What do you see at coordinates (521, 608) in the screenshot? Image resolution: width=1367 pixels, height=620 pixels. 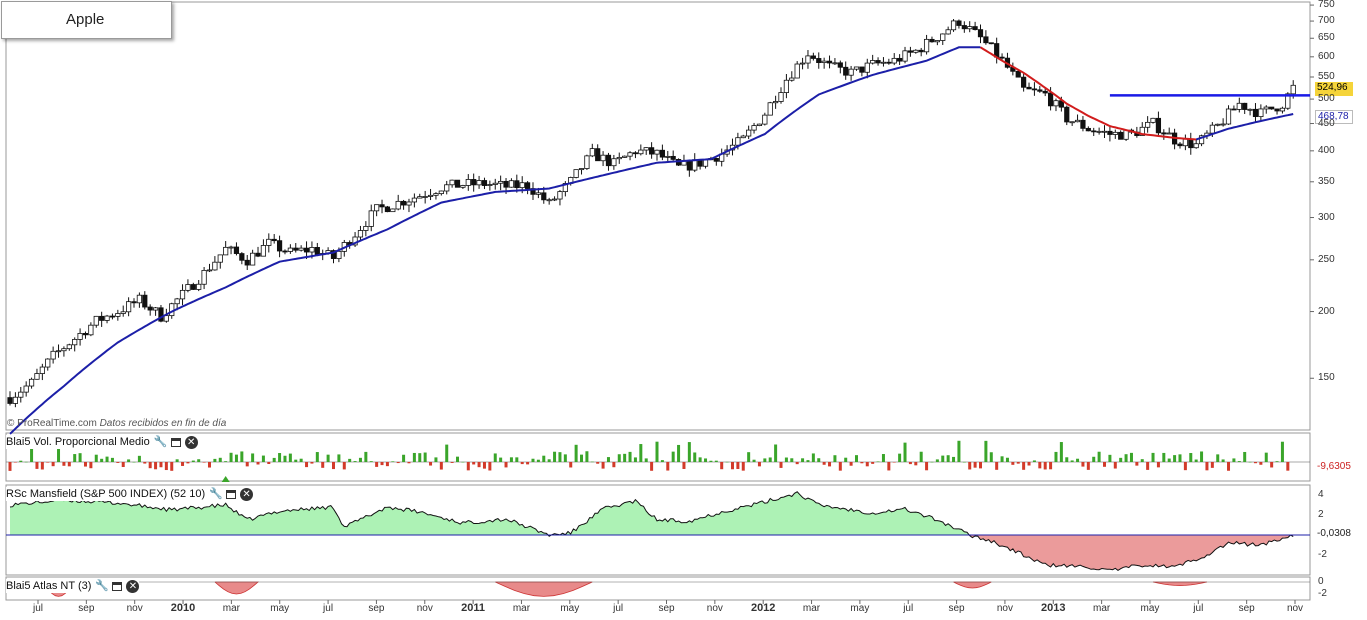 I see `time-axis-label: mar` at bounding box center [521, 608].